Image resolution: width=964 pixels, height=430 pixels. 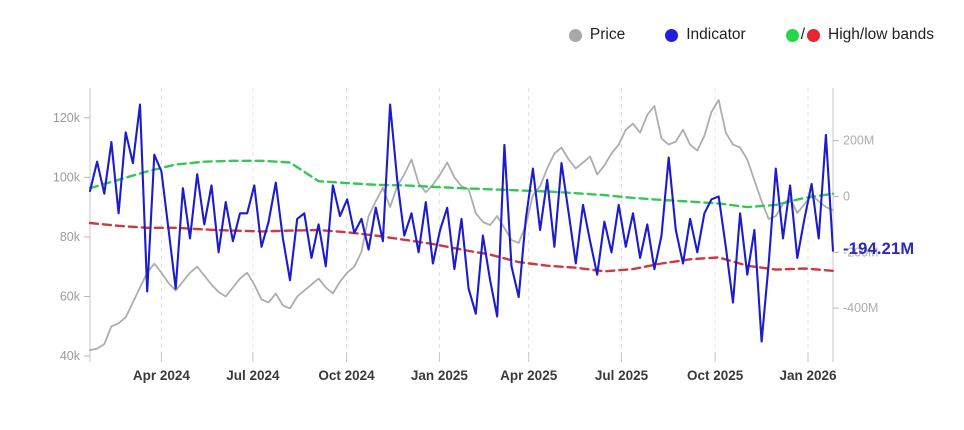 What do you see at coordinates (67, 118) in the screenshot?
I see `left-tick-label: 120k` at bounding box center [67, 118].